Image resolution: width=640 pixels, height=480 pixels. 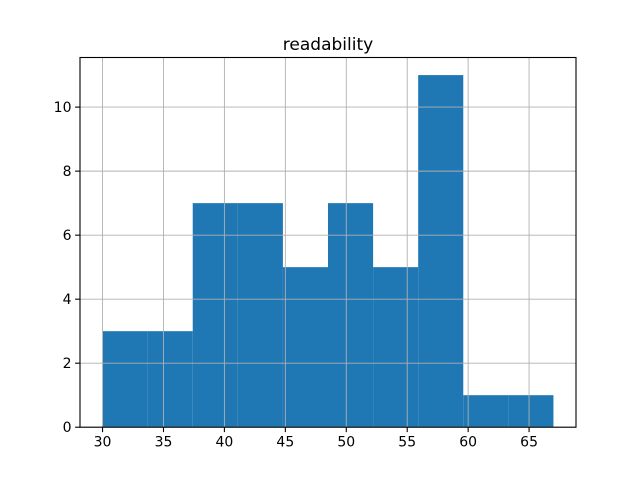 What do you see at coordinates (346, 443) in the screenshot?
I see `x-tick-label-4: 50` at bounding box center [346, 443].